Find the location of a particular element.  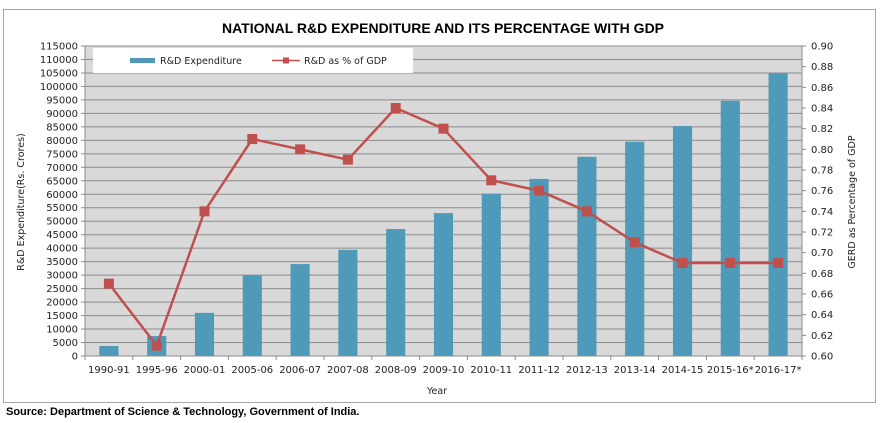

left-tick-label: 95000 is located at coordinates (62, 100).